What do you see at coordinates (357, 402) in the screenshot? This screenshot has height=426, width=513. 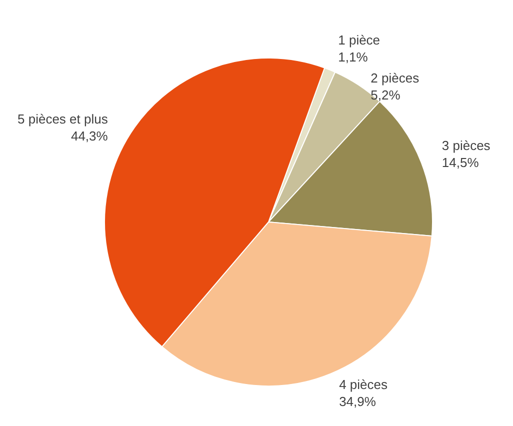 I see `data-label: 34,9%` at bounding box center [357, 402].